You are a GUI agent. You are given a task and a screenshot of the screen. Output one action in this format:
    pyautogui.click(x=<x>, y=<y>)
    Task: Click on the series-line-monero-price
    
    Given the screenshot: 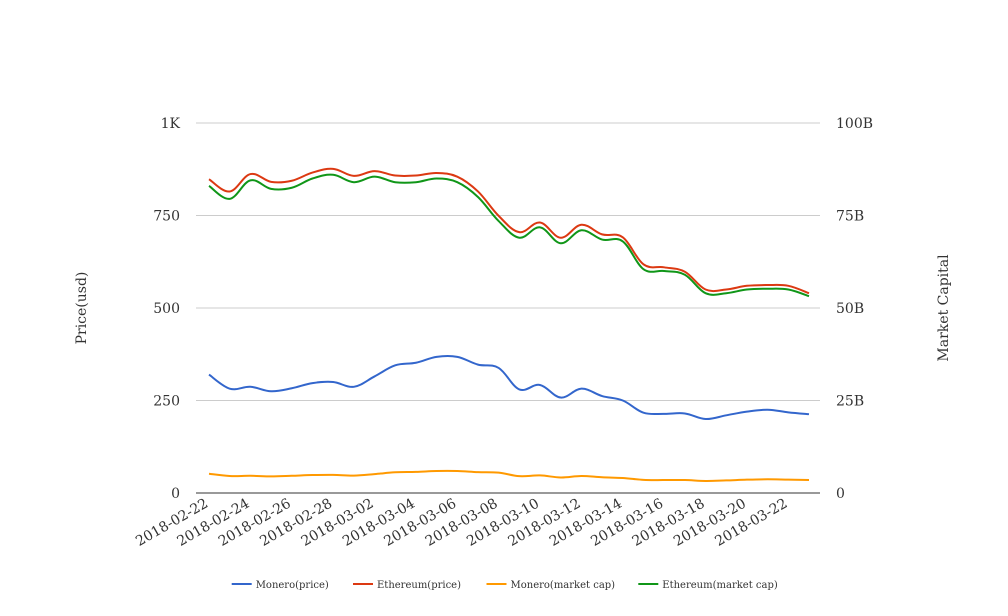 What is the action you would take?
    pyautogui.click(x=509, y=387)
    